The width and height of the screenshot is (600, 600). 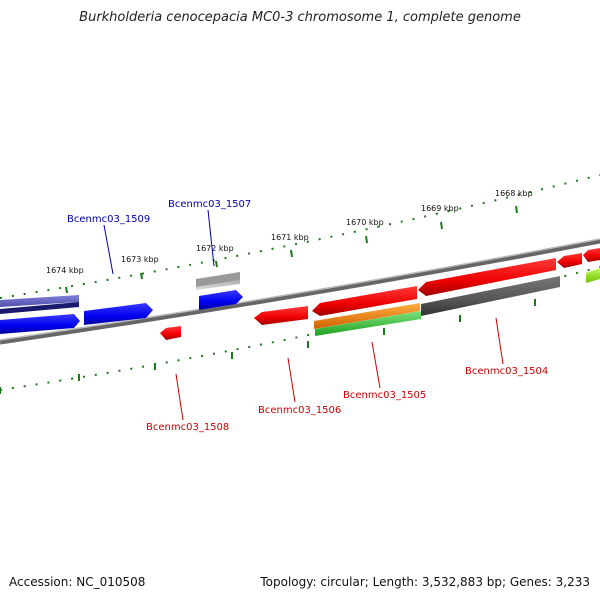 What do you see at coordinates (268, 346) in the screenshot?
I see `inner-major-ticks` at bounding box center [268, 346].